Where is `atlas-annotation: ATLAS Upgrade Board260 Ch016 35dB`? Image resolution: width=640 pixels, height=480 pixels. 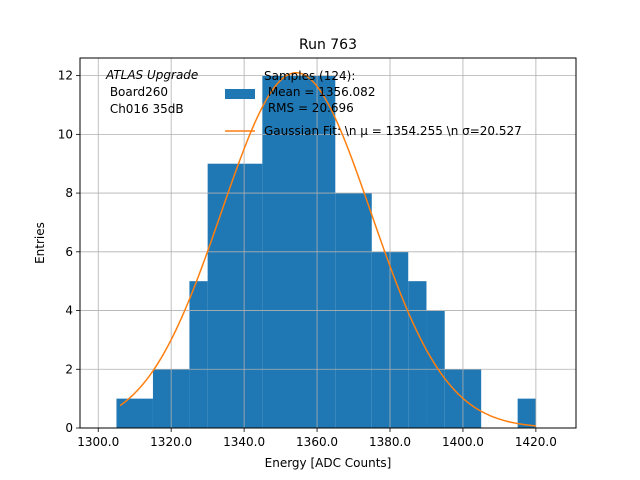
atlas-annotation: ATLAS Upgrade Board260 Ch016 35dB is located at coordinates (151, 92).